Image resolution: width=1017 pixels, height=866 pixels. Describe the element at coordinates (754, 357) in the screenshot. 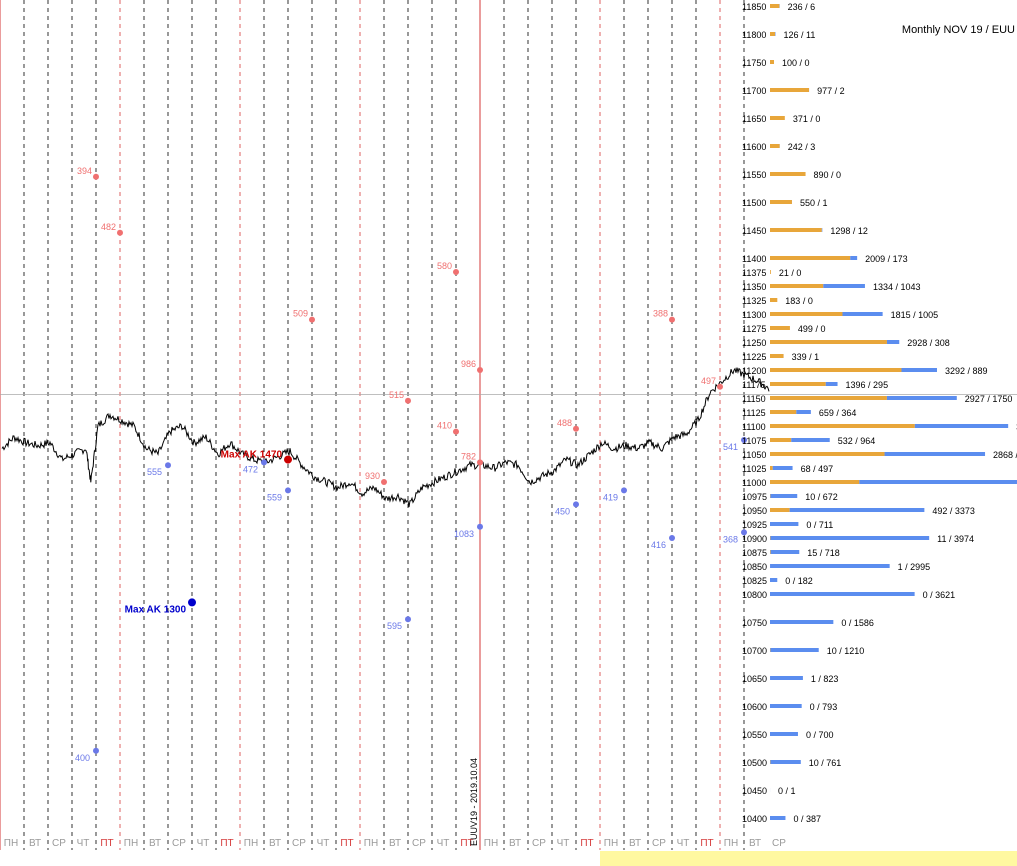

I see `strike-label: 11225` at that location.